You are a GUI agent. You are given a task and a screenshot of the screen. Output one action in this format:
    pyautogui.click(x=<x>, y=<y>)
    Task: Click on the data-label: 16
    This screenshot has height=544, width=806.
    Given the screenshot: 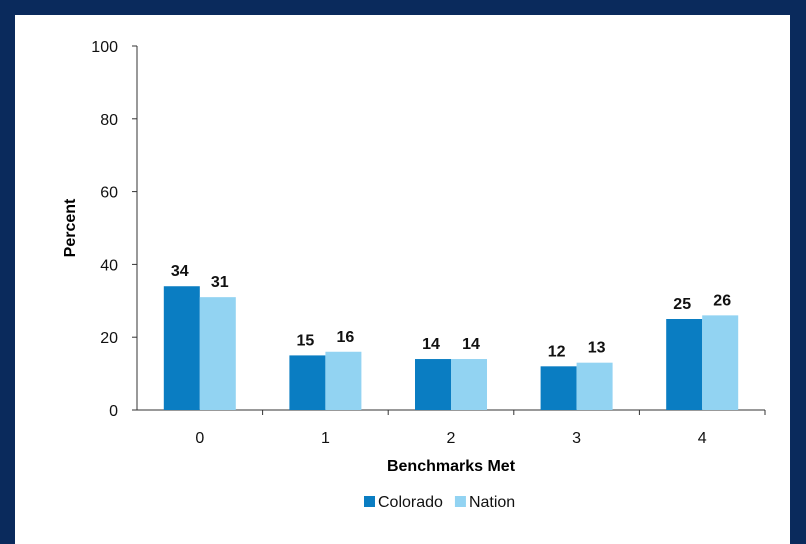 What is the action you would take?
    pyautogui.click(x=346, y=337)
    